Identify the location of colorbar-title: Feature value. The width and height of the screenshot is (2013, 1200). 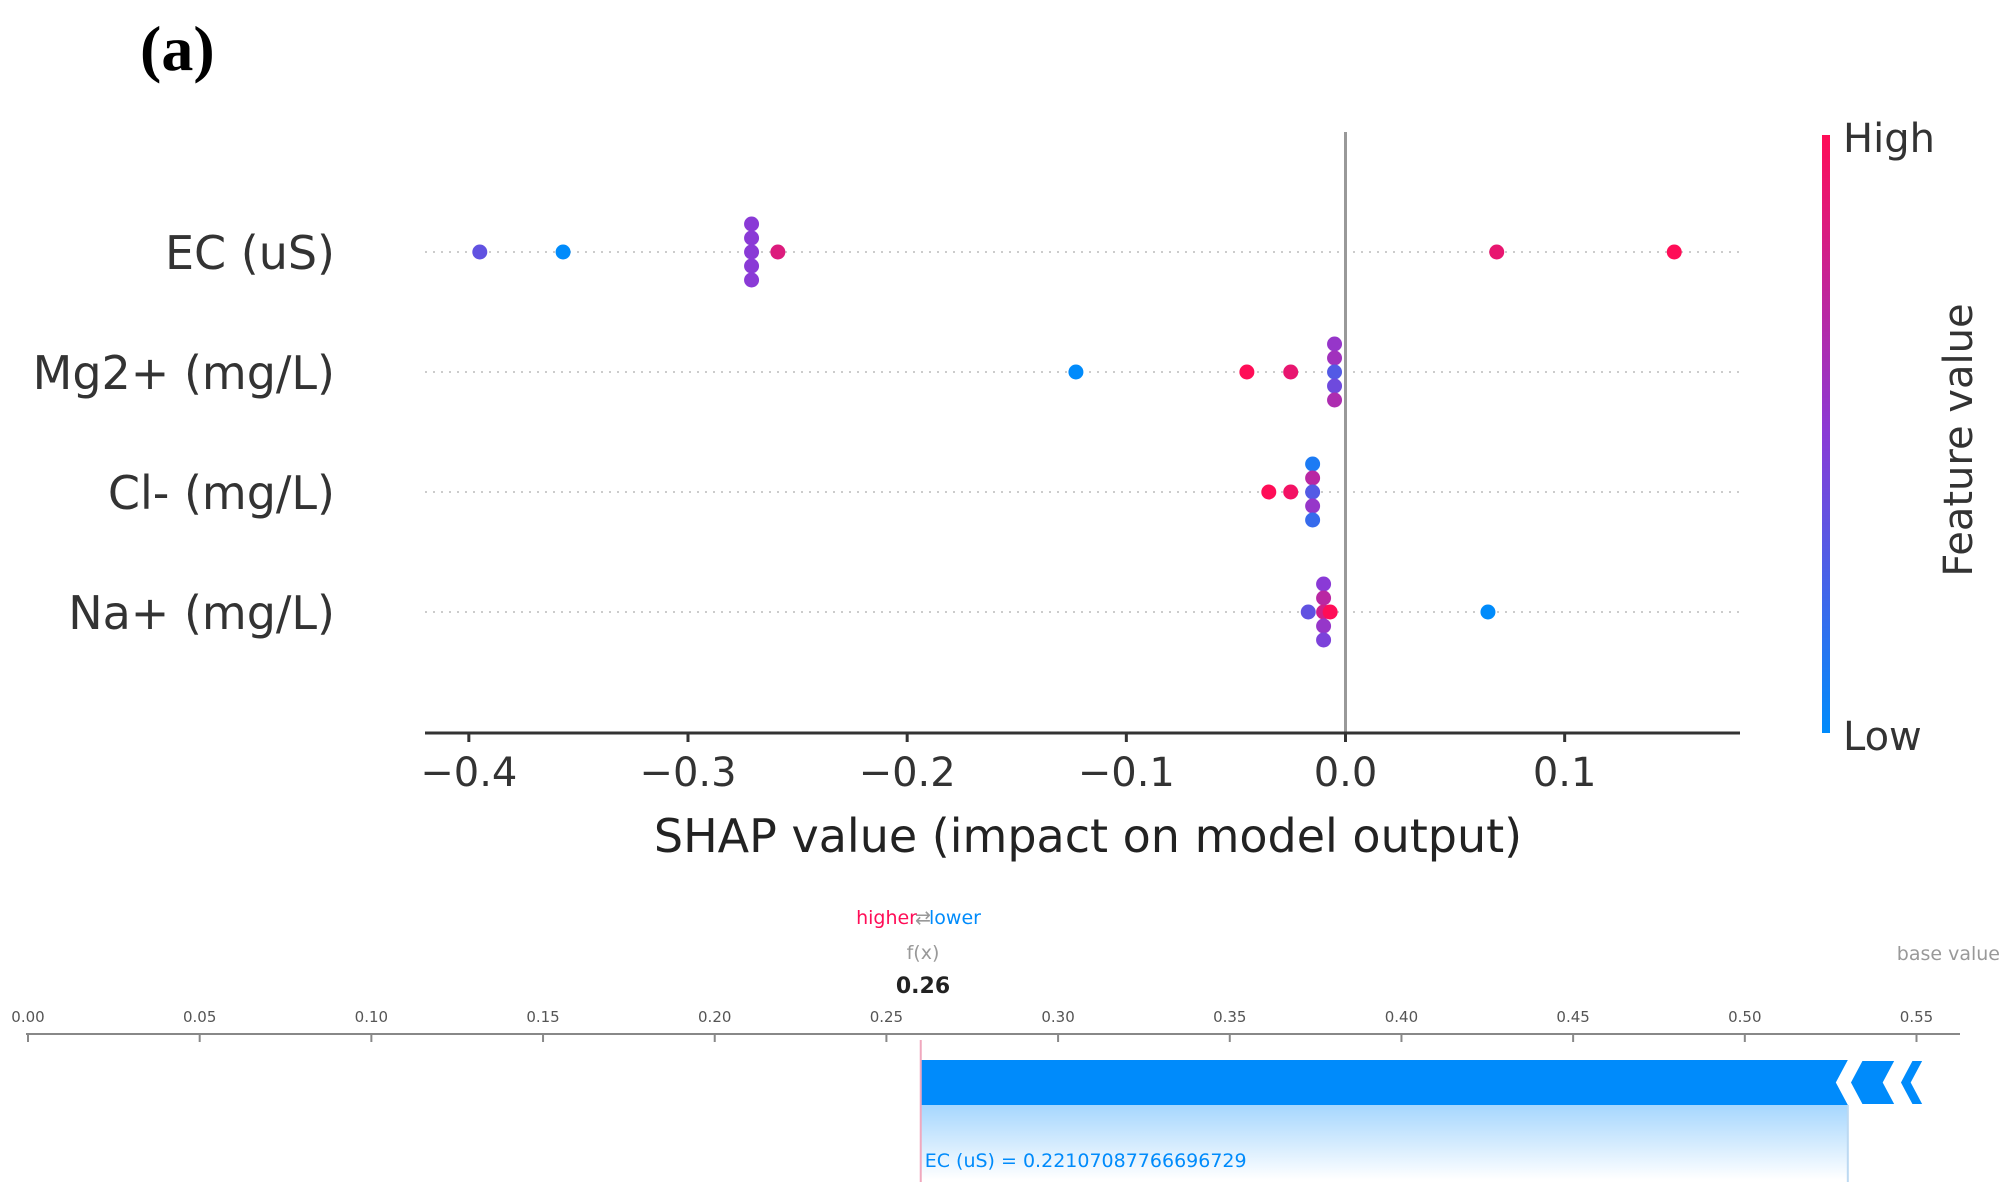
(1959, 439).